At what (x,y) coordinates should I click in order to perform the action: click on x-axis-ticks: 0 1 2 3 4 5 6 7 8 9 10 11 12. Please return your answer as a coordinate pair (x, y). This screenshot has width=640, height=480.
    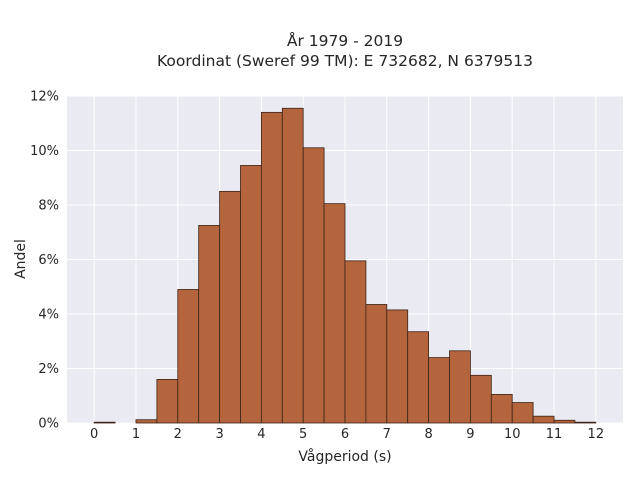
    Looking at the image, I should click on (347, 434).